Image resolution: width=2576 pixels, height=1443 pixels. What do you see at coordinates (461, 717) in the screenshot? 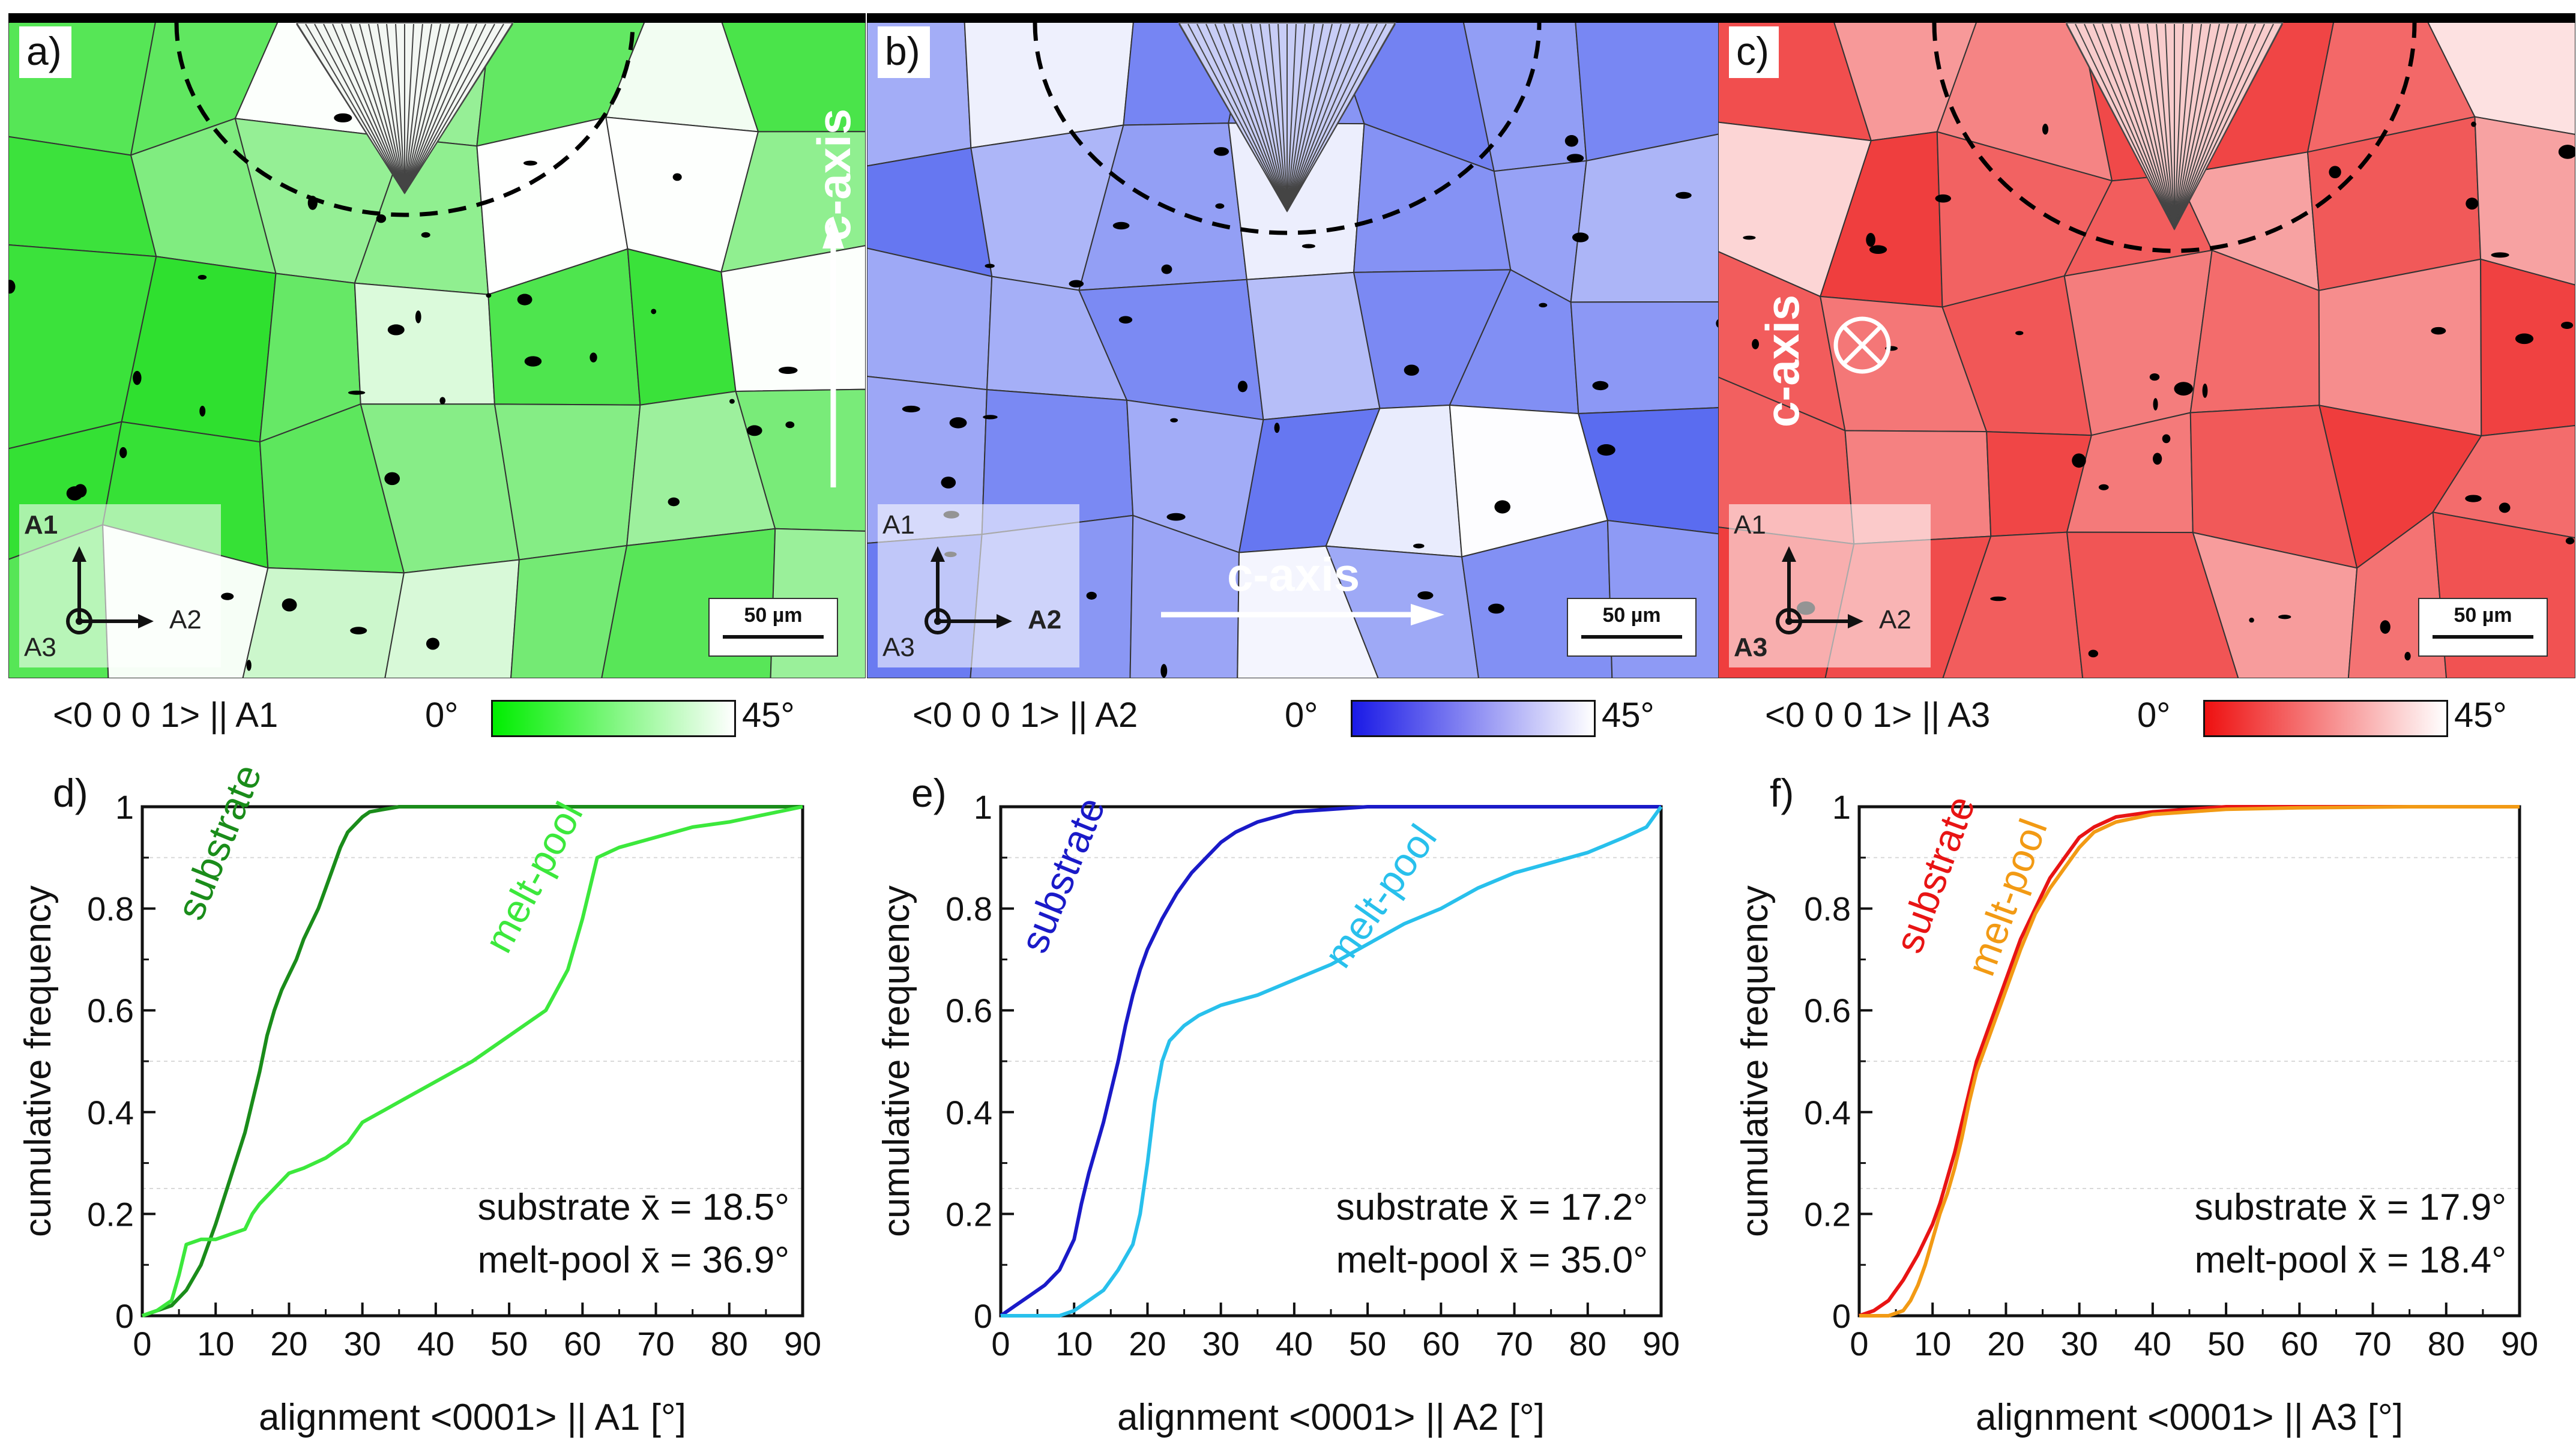
I see `color-legend-a: <0 0 0 1> || A1 0° 45°` at bounding box center [461, 717].